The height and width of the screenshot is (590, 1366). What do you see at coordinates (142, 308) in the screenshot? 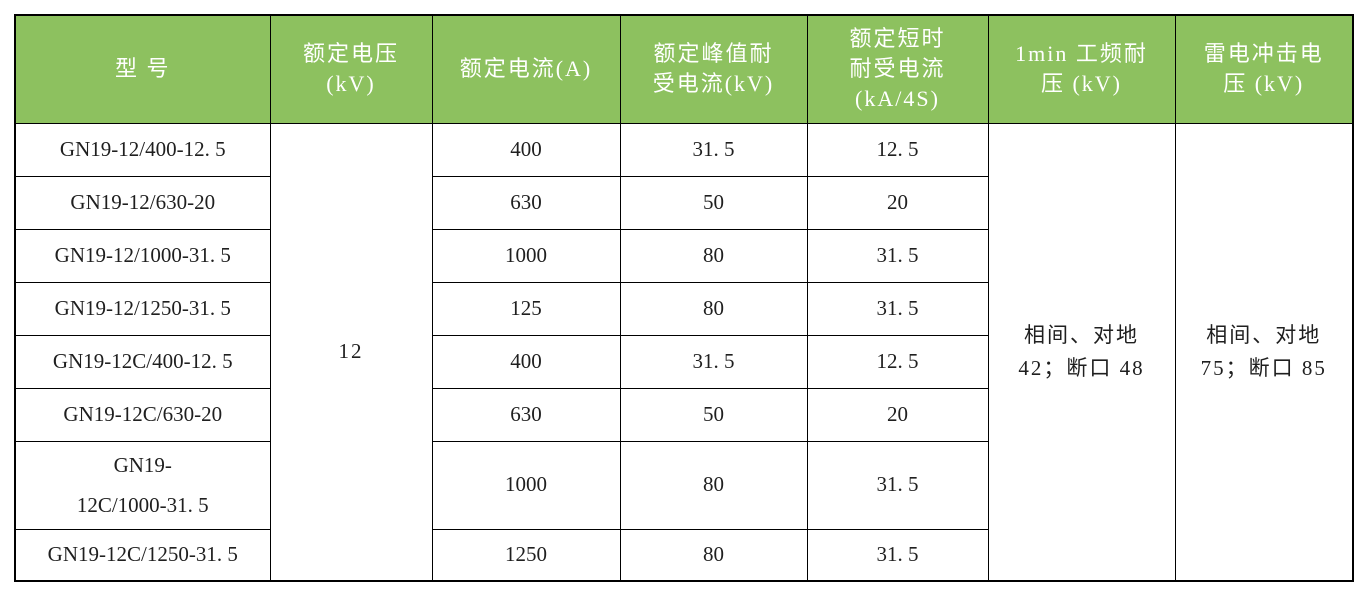
I see `model-cell: GN19-12/1250-31. 5` at bounding box center [142, 308].